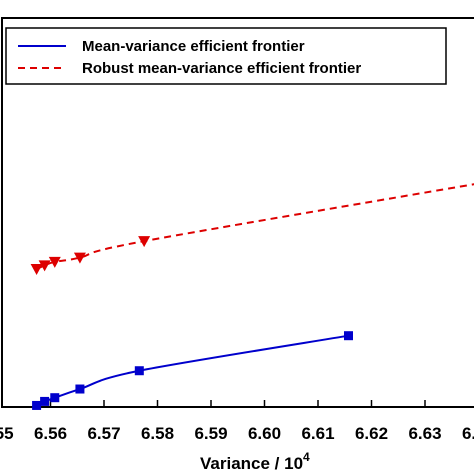 This screenshot has height=474, width=474. I want to click on x-tick-label-1: 6.56, so click(50, 433).